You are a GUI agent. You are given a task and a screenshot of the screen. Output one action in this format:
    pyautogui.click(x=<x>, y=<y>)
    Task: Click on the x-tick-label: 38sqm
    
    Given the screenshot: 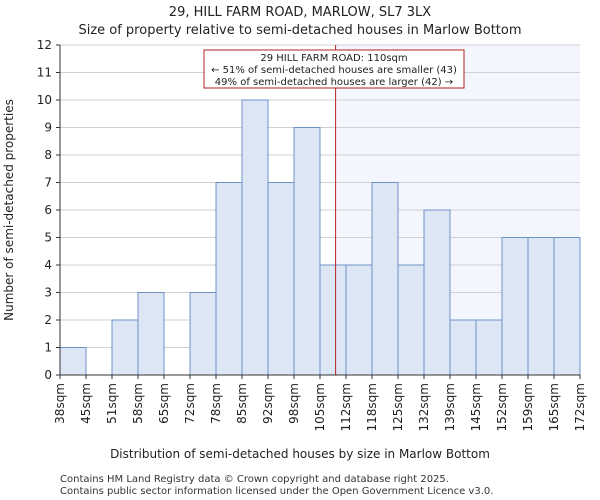 What is the action you would take?
    pyautogui.click(x=60, y=403)
    